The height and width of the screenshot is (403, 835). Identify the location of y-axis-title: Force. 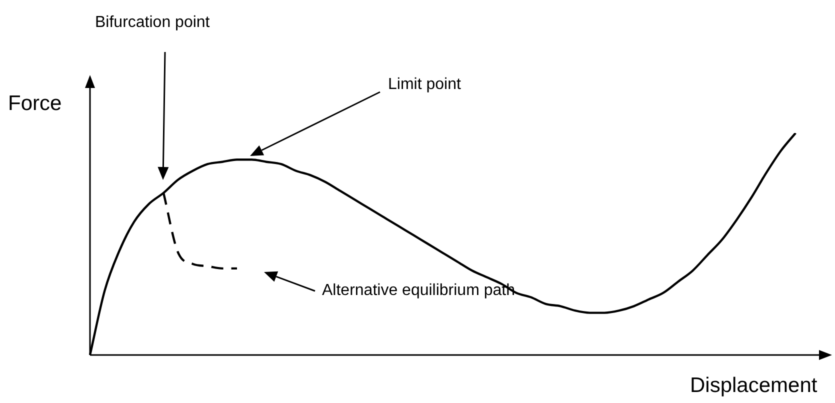
(35, 104).